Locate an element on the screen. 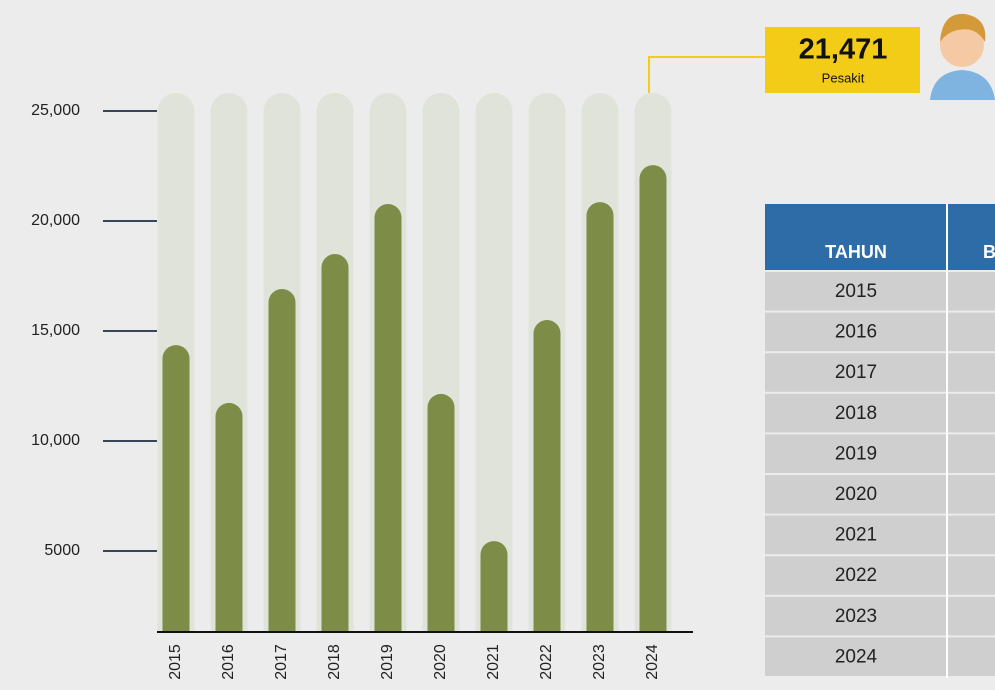  x-tick-label: 2018 is located at coordinates (334, 662).